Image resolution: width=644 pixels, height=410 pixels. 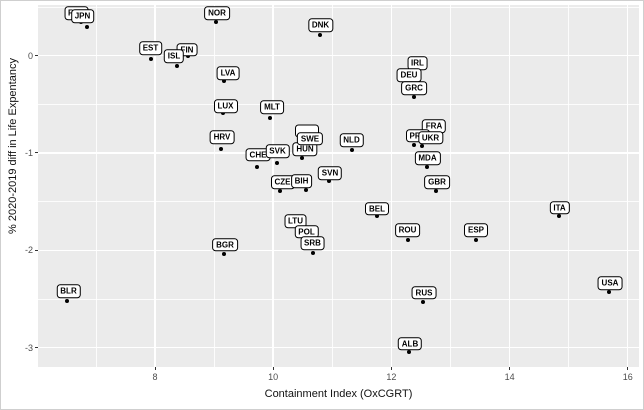 I want to click on country-label: GBR, so click(x=437, y=182).